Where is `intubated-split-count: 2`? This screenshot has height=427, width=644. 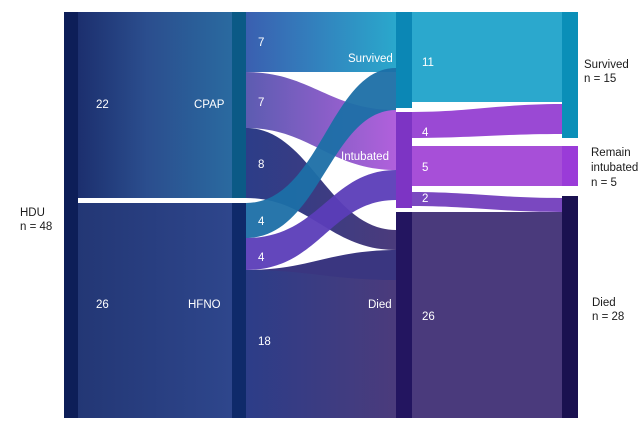 intubated-split-count: 2 is located at coordinates (425, 199).